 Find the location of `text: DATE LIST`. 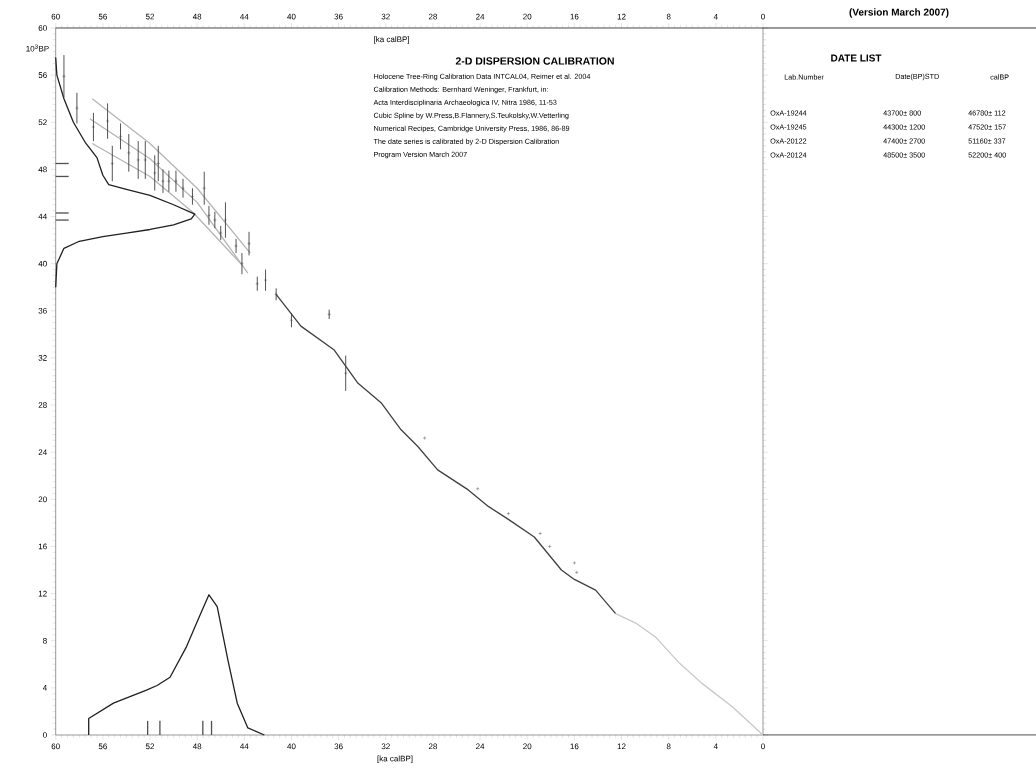

text: DATE LIST is located at coordinates (856, 58).